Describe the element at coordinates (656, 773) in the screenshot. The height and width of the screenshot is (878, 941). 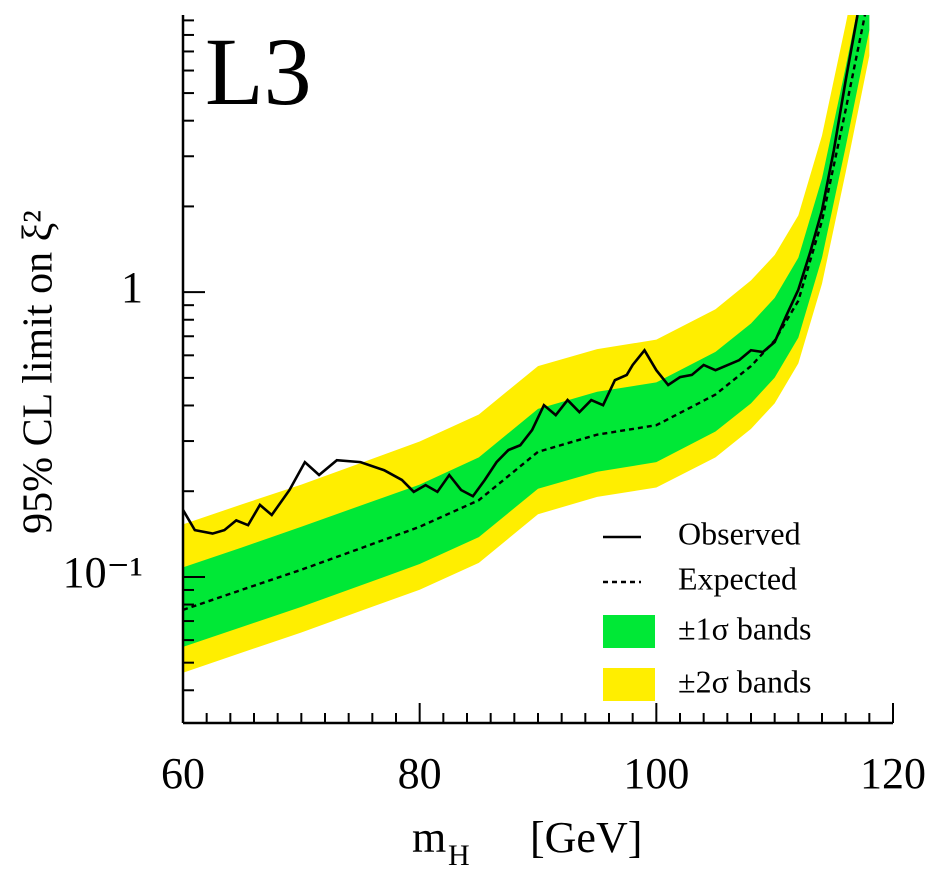
I see `x-tick-label: 100` at that location.